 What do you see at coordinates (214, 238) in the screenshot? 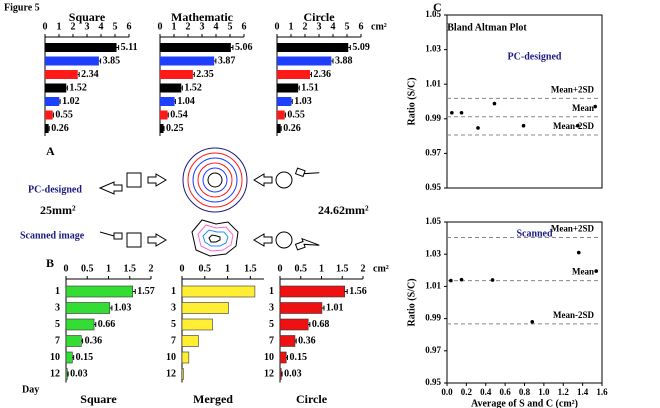
I see `blob` at bounding box center [214, 238].